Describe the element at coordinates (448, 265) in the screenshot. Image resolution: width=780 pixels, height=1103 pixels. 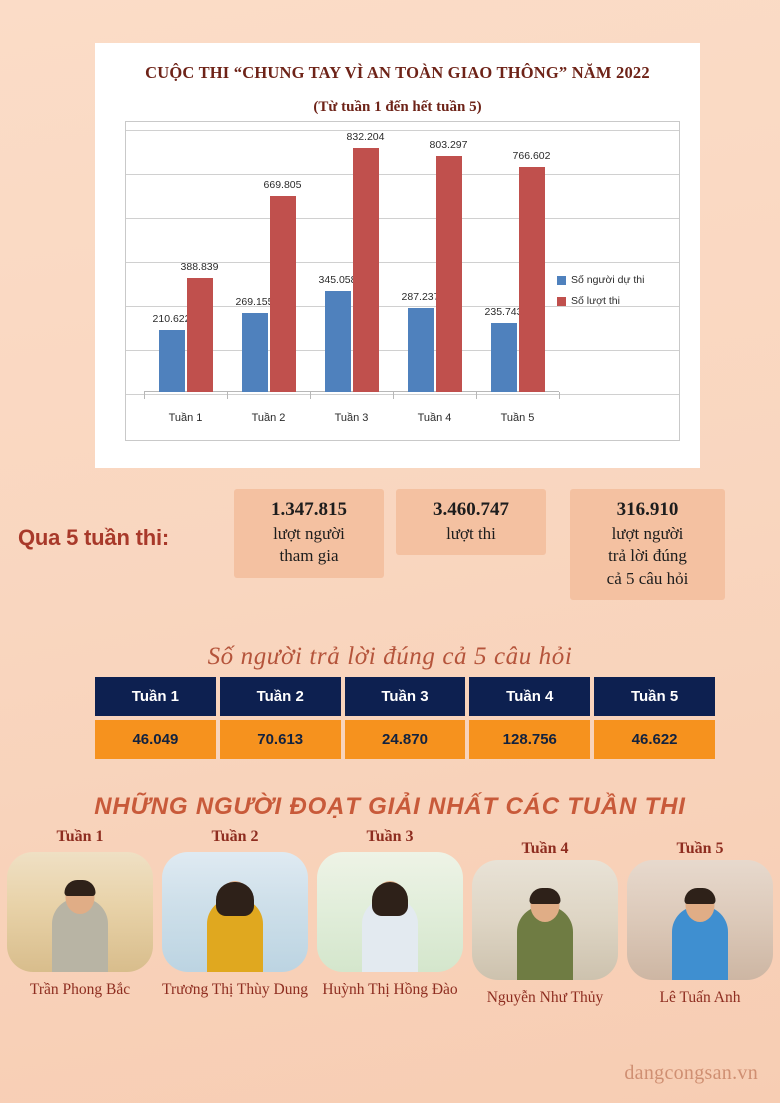
I see `chart-bar: 803.297` at that location.